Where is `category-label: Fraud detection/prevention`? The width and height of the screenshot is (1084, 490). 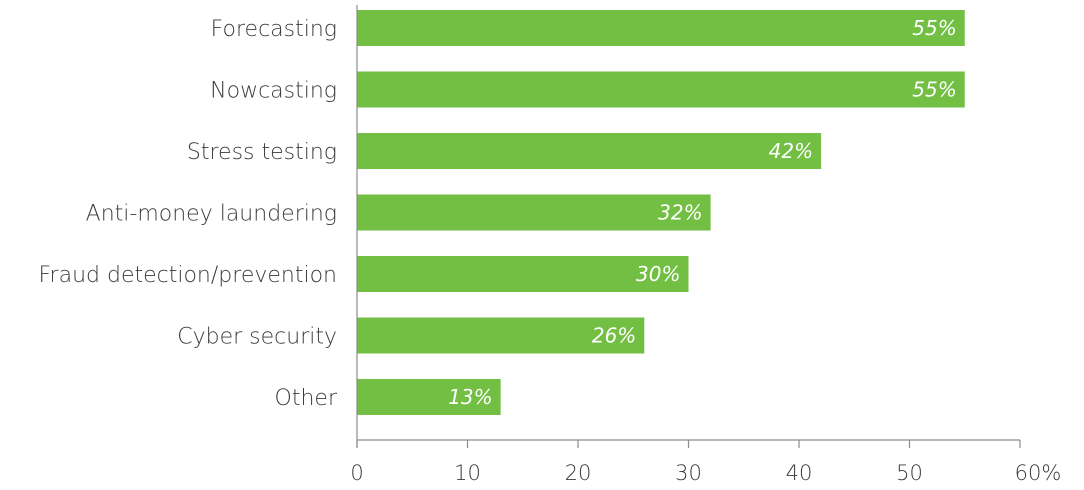 category-label: Fraud detection/prevention is located at coordinates (188, 275).